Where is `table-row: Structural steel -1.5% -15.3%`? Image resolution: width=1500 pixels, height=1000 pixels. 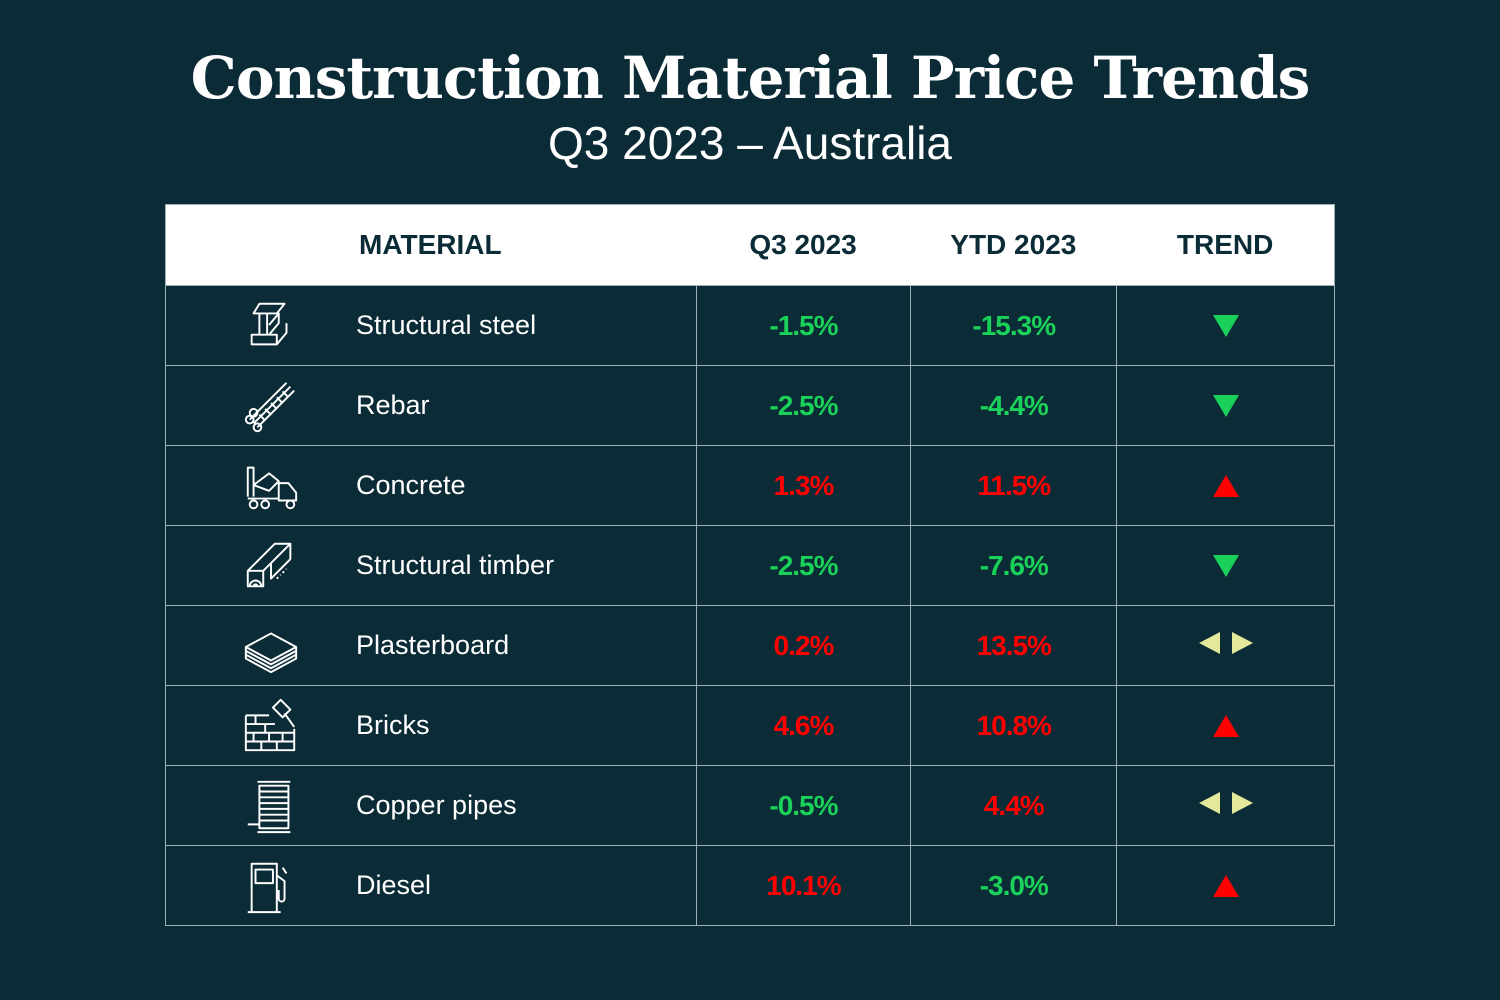
table-row: Structural steel -1.5% -15.3% is located at coordinates (750, 325).